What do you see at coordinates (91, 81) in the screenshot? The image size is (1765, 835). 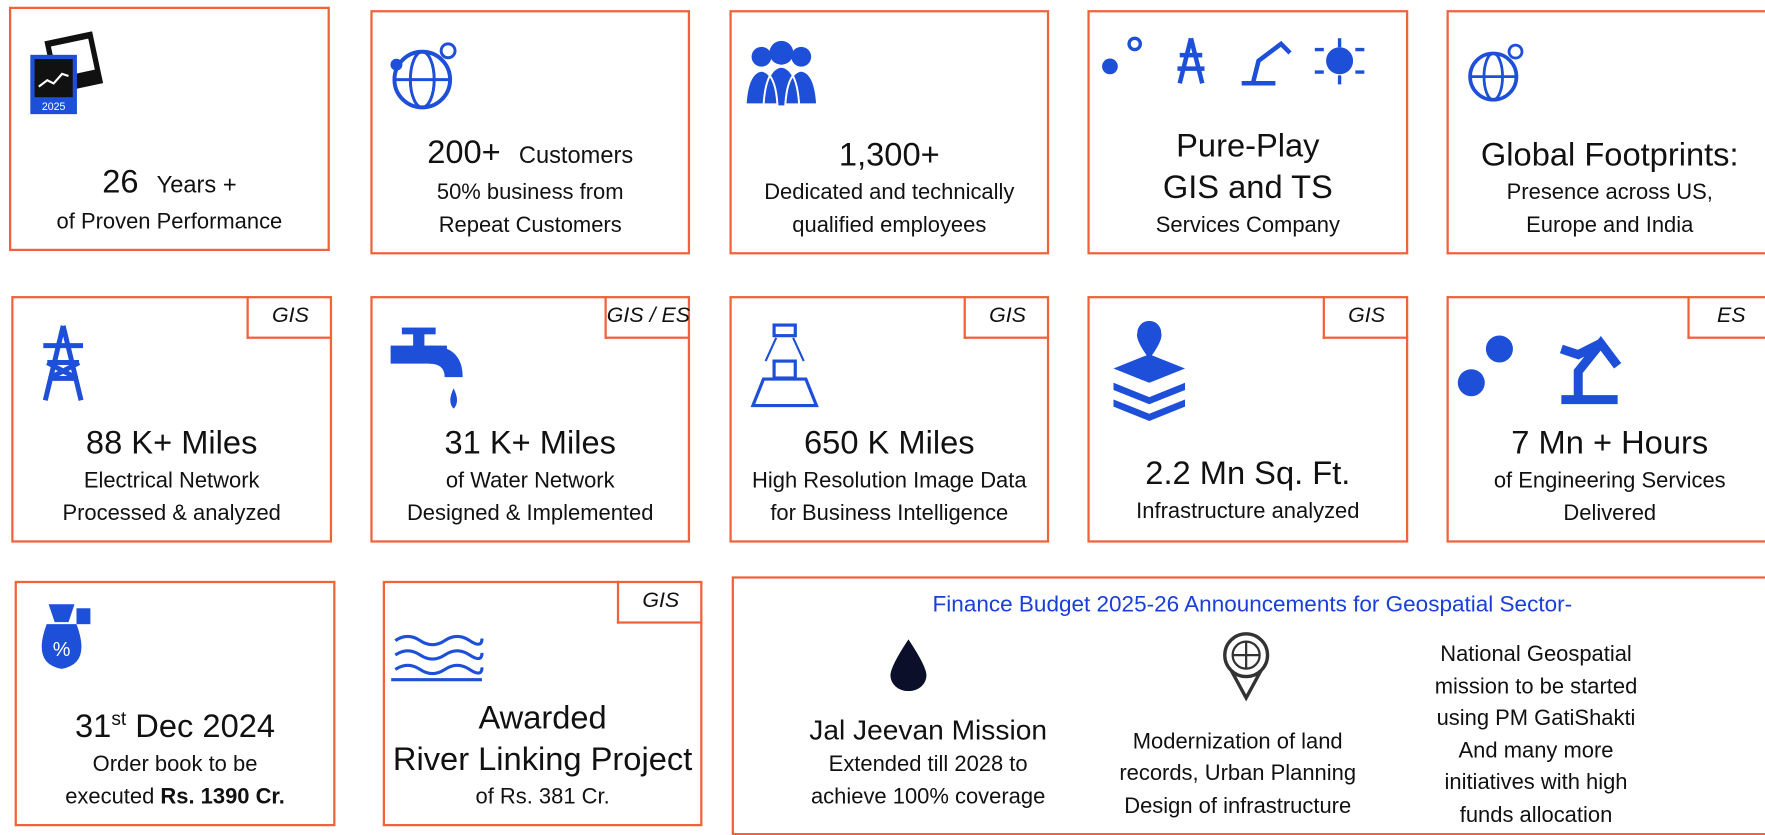 I see `icon-label: 1998` at bounding box center [91, 81].